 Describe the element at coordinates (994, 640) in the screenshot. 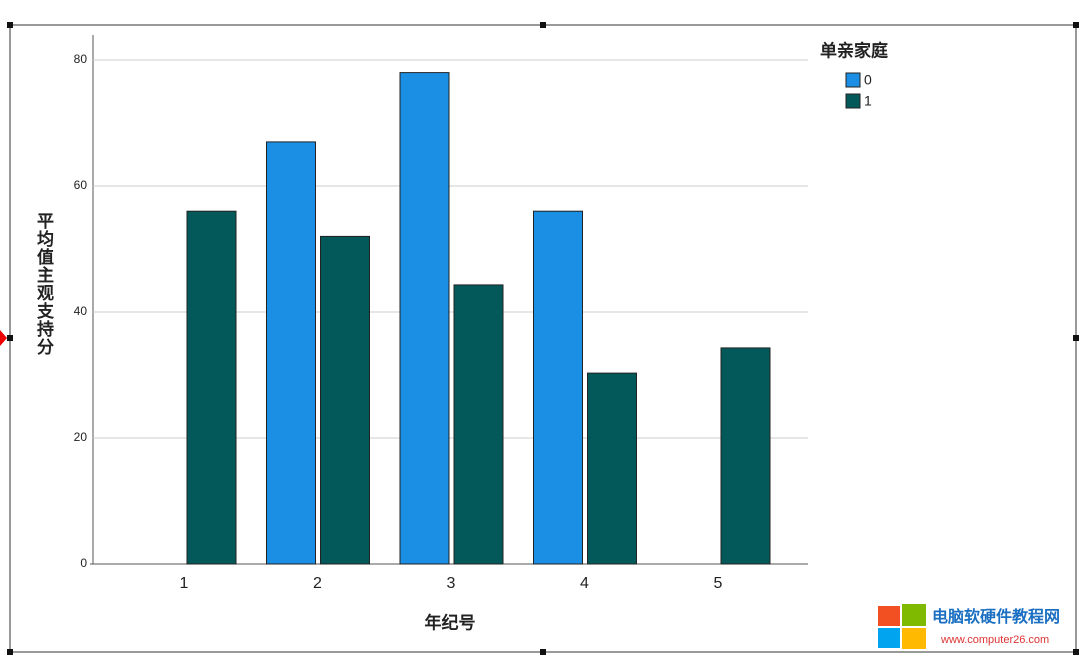

I see `watermark-url: www.computer26.com` at that location.